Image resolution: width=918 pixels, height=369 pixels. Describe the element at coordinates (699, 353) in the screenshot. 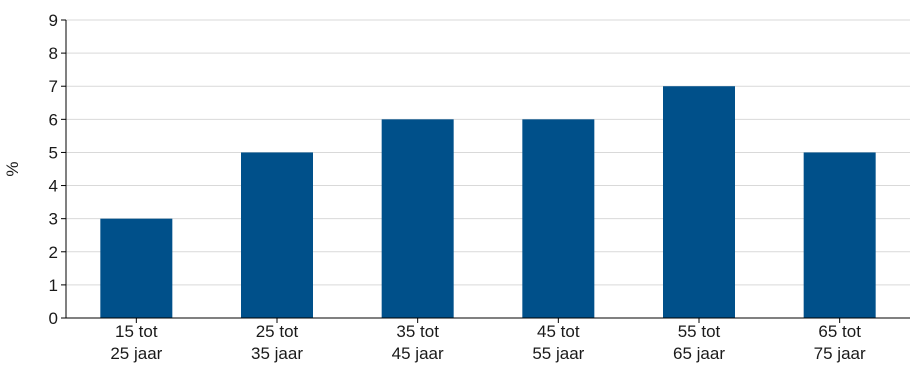

I see `x-category-label: 65 jaar` at that location.